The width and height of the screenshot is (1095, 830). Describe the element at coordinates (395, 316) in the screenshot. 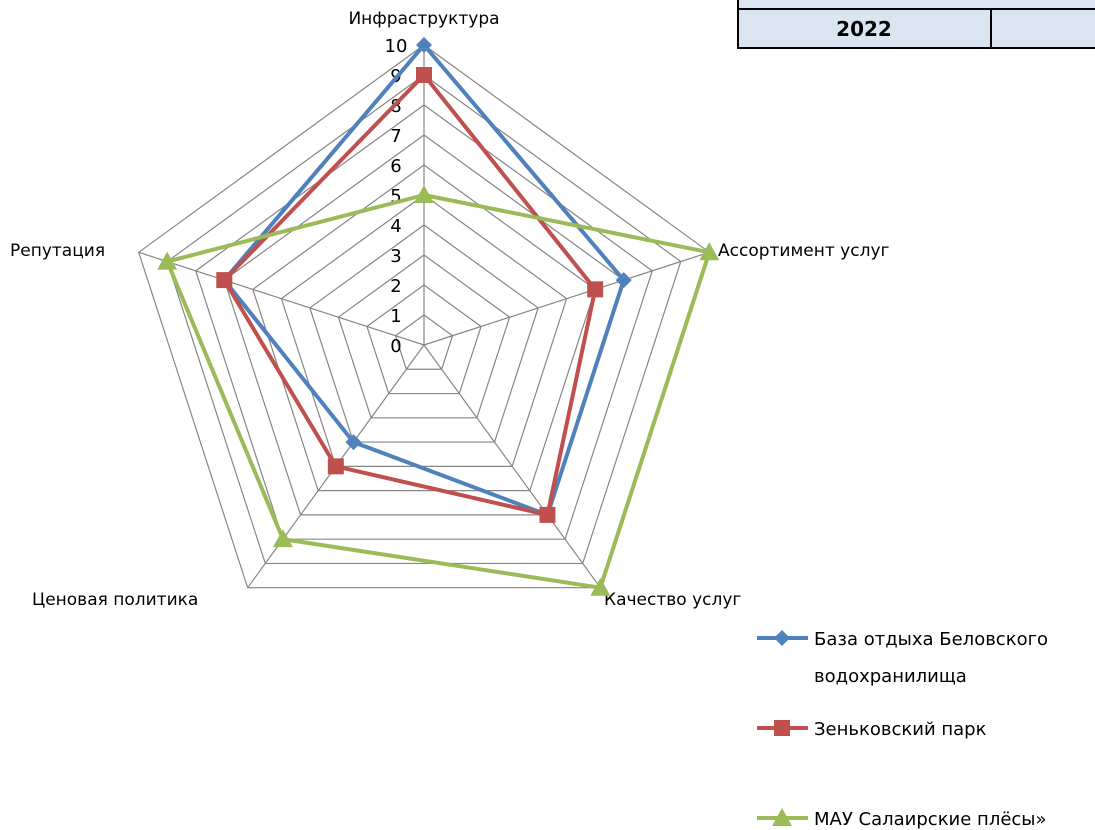

I see `tick-label: 1` at that location.